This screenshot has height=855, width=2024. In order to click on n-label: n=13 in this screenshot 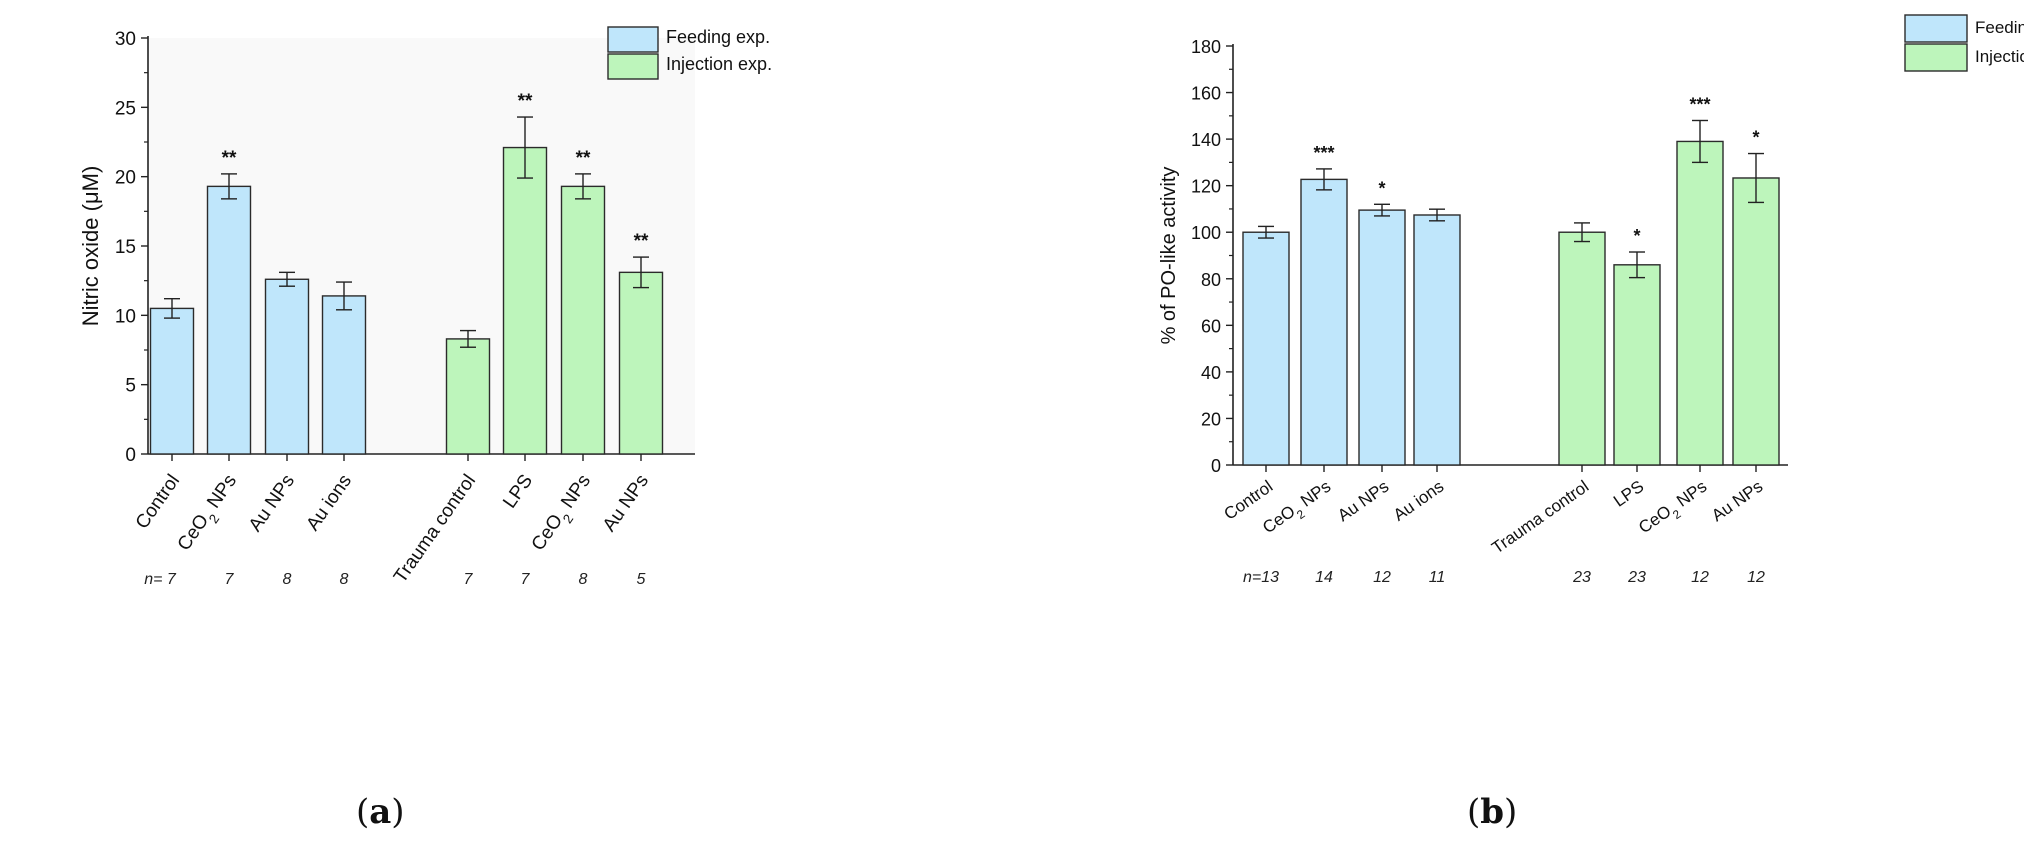, I will do `click(1261, 577)`.